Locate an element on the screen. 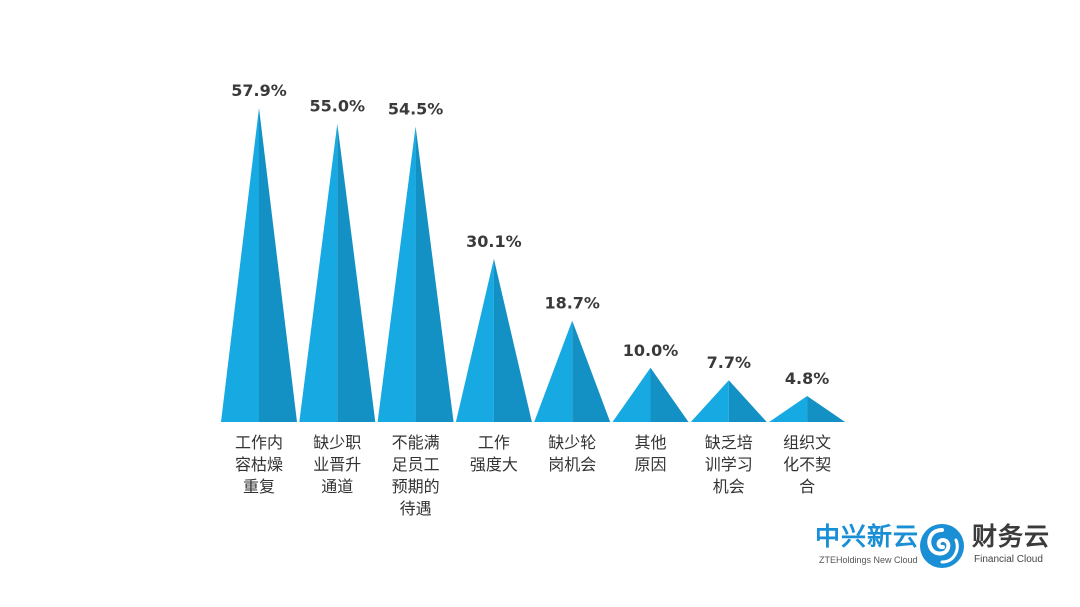 The width and height of the screenshot is (1080, 607). data-label: 57.9% is located at coordinates (259, 90).